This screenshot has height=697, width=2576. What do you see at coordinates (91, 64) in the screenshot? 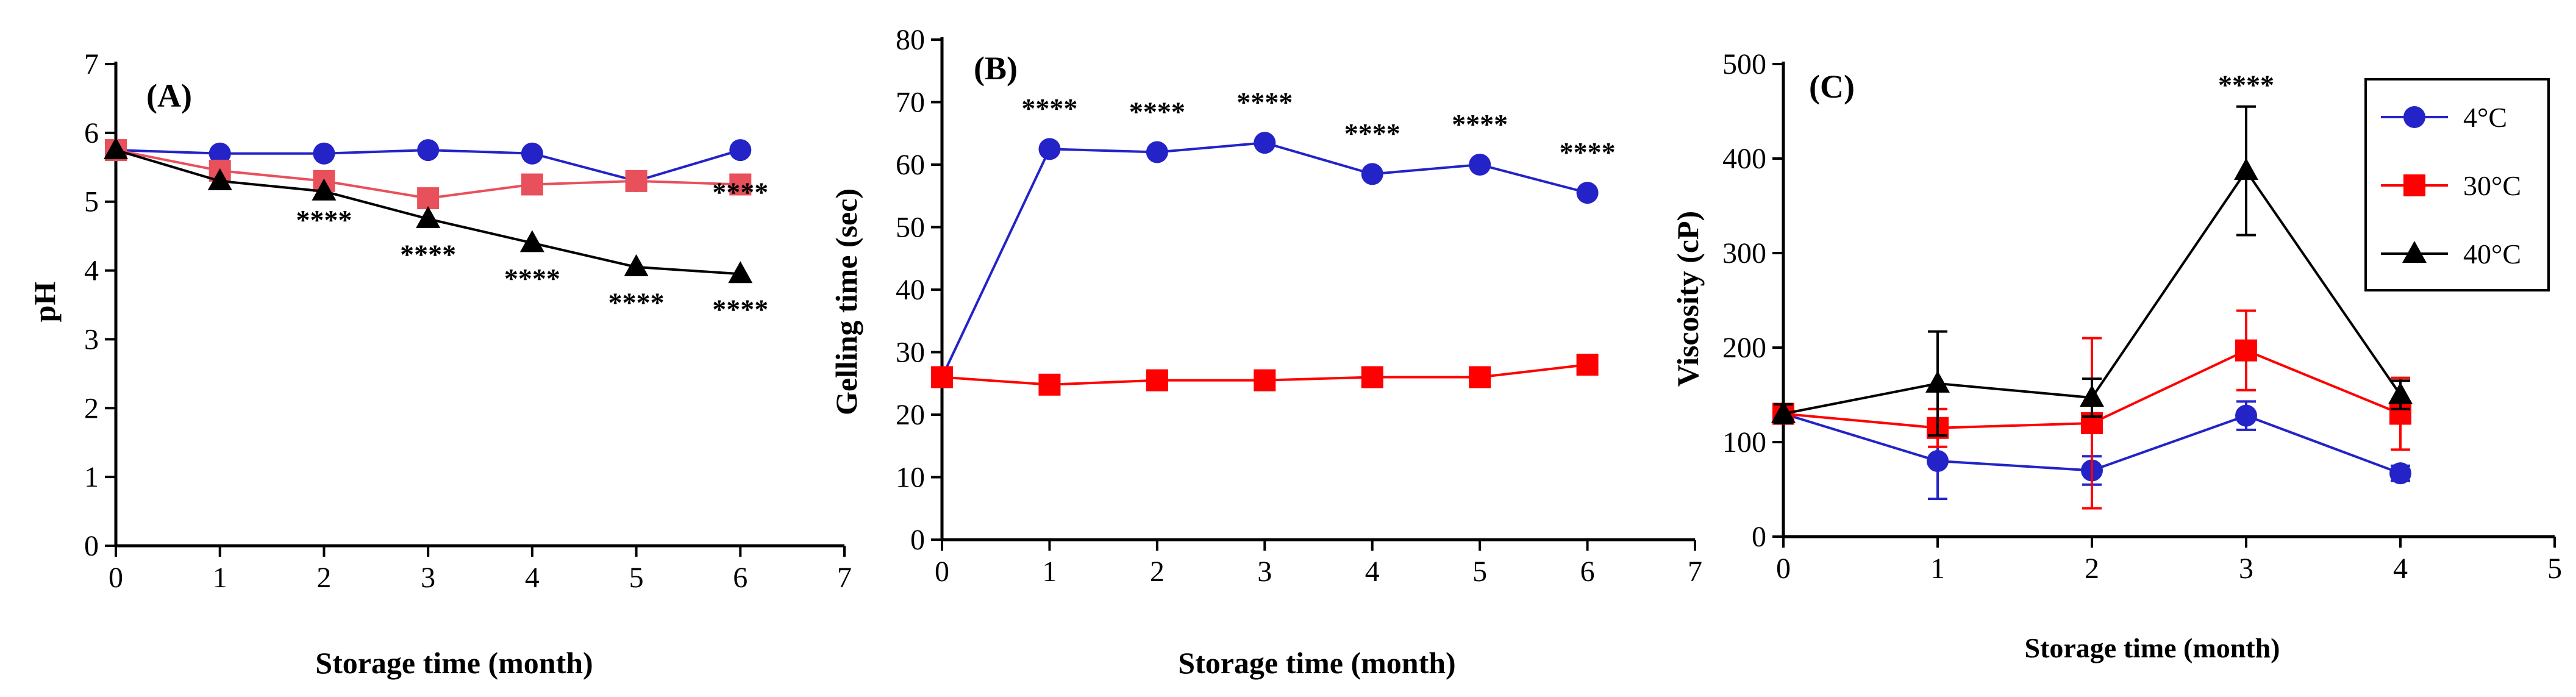
I see `y-tick-label: 7` at bounding box center [91, 64].